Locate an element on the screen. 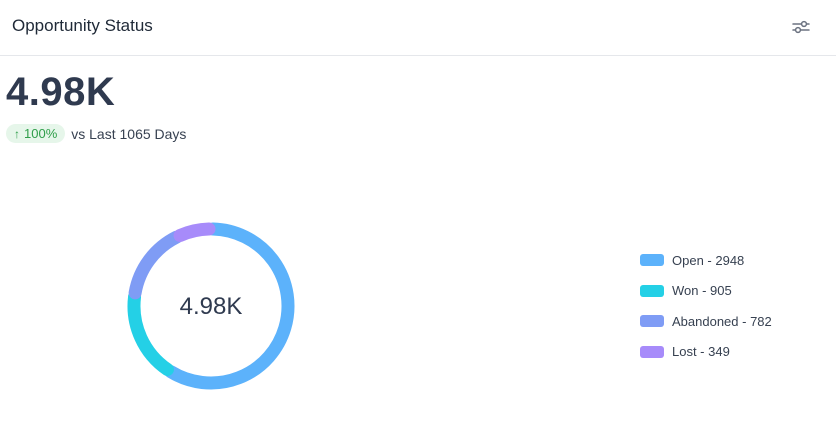 Image resolution: width=836 pixels, height=445 pixels. total-value: 4.98K is located at coordinates (61, 92).